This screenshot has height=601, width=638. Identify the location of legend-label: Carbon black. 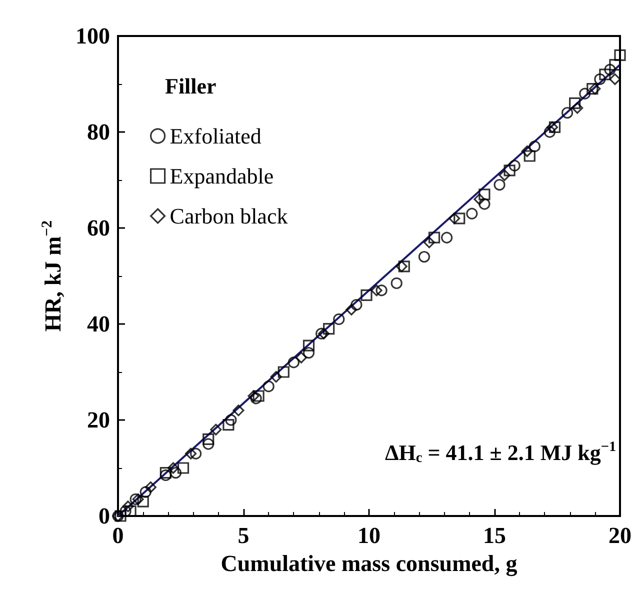
(229, 216).